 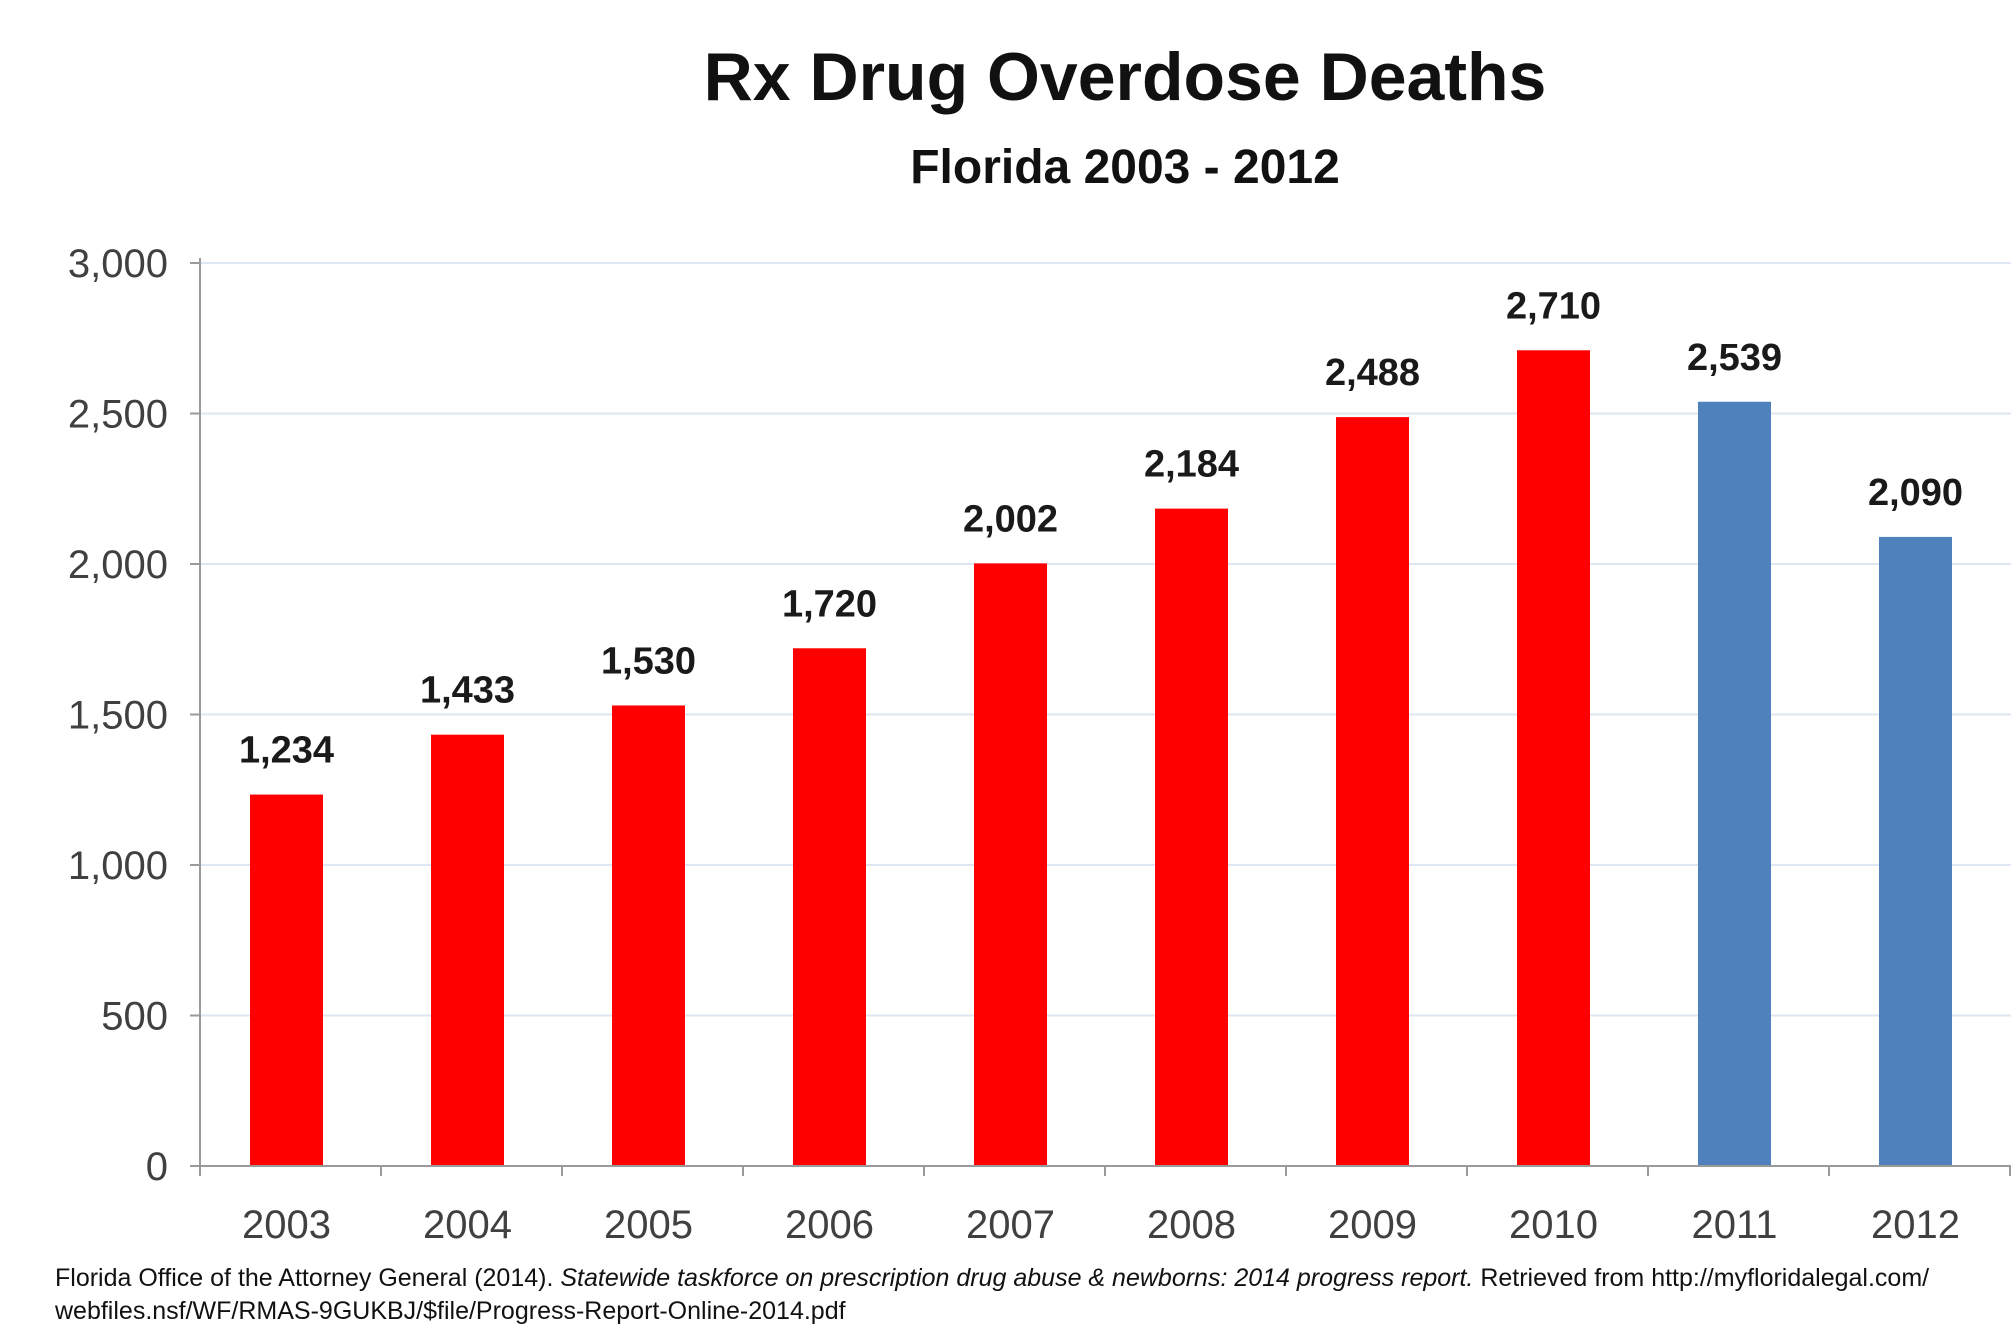 I want to click on bar-2004, so click(x=467, y=950).